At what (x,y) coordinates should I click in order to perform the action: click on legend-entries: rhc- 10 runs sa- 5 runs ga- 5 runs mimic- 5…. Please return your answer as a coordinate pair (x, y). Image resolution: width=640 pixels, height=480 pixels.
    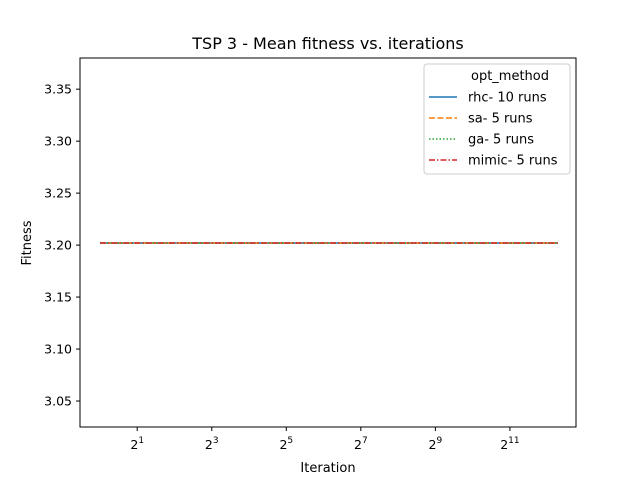
    Looking at the image, I should click on (493, 130).